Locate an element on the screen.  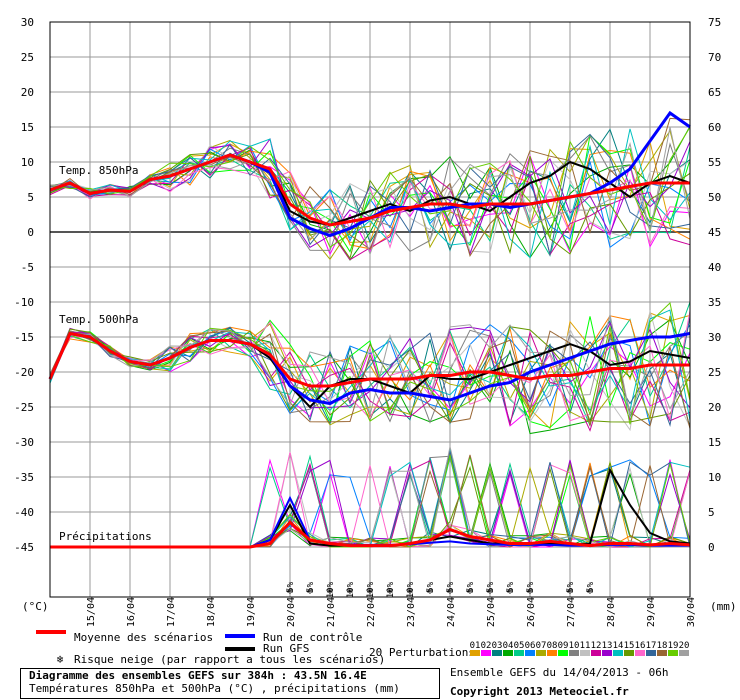
right-tick-label: 15 is located at coordinates (714, 442).